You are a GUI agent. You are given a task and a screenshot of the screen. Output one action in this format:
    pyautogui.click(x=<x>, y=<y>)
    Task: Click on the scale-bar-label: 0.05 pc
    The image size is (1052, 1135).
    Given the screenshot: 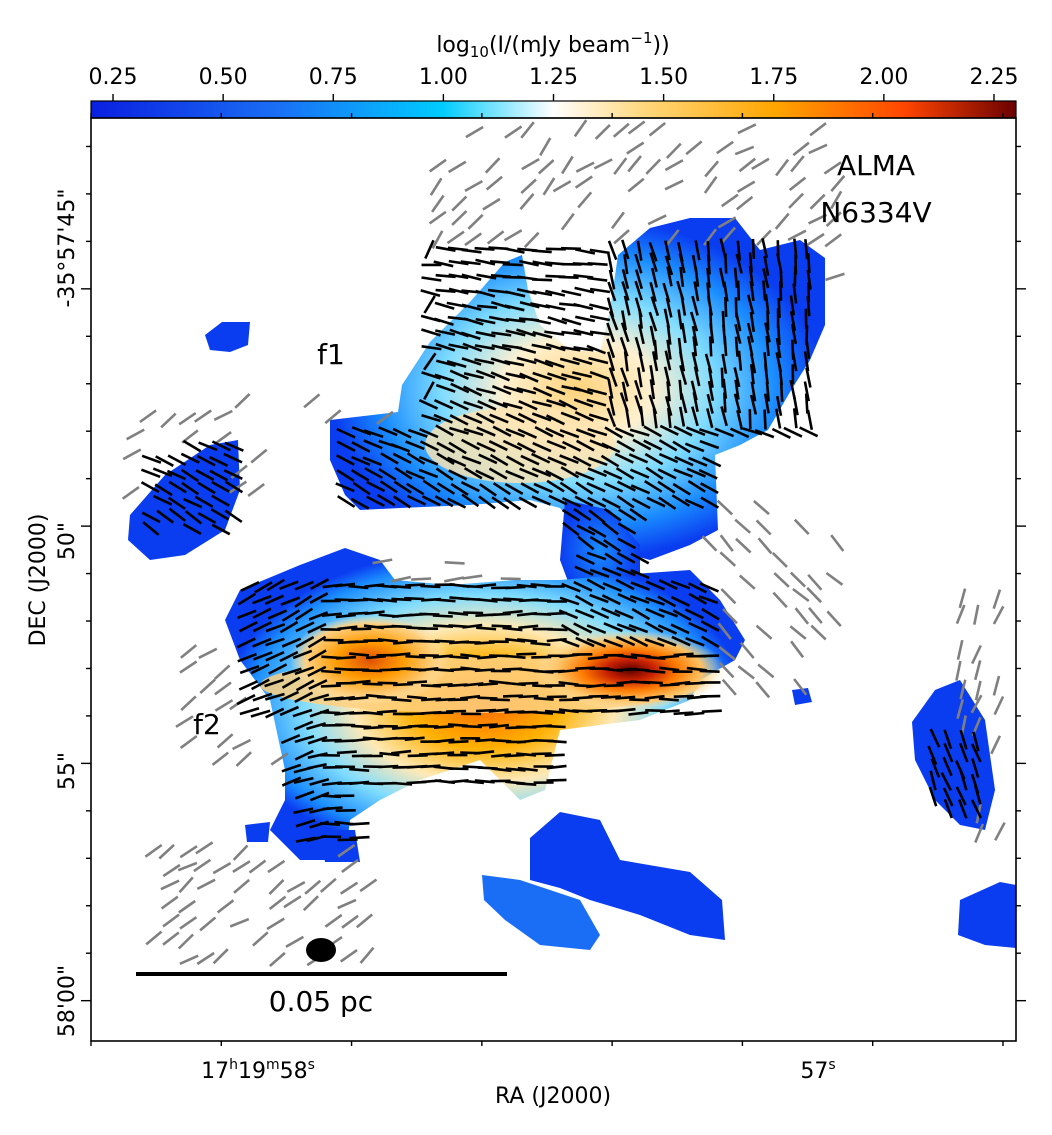 What is the action you would take?
    pyautogui.click(x=321, y=1001)
    